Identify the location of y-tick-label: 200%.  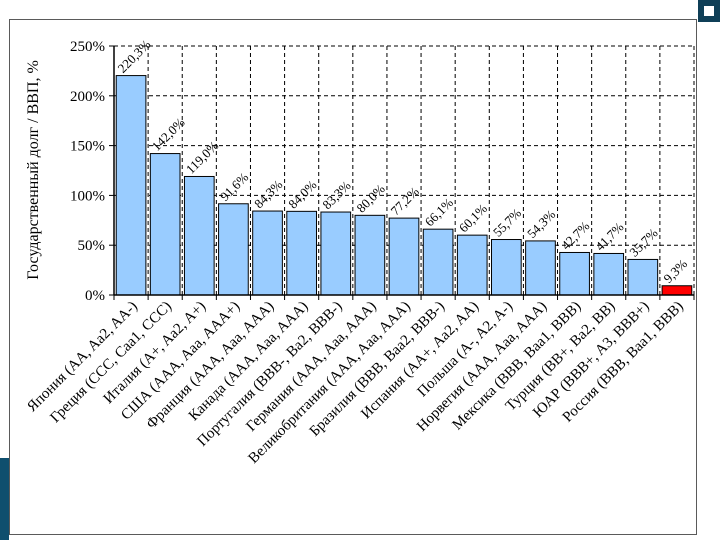
(87, 97).